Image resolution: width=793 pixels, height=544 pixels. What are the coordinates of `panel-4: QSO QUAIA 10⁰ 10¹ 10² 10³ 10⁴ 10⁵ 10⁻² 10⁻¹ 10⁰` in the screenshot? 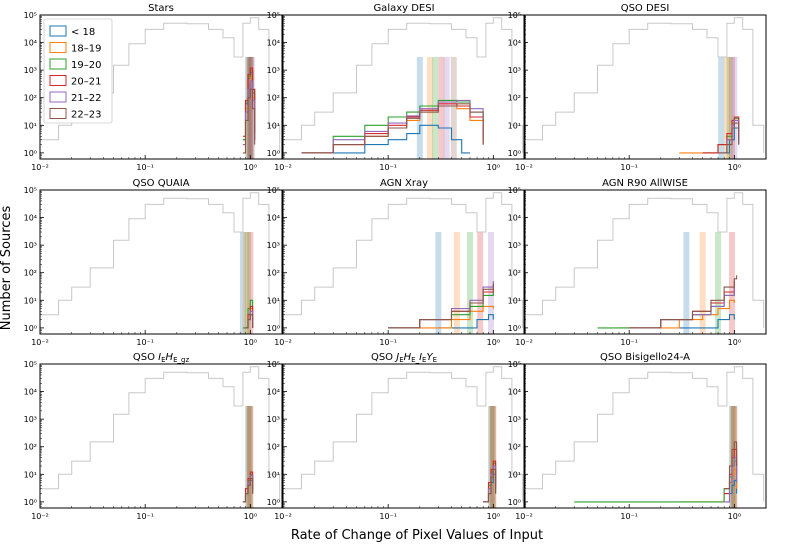 It's located at (153, 262).